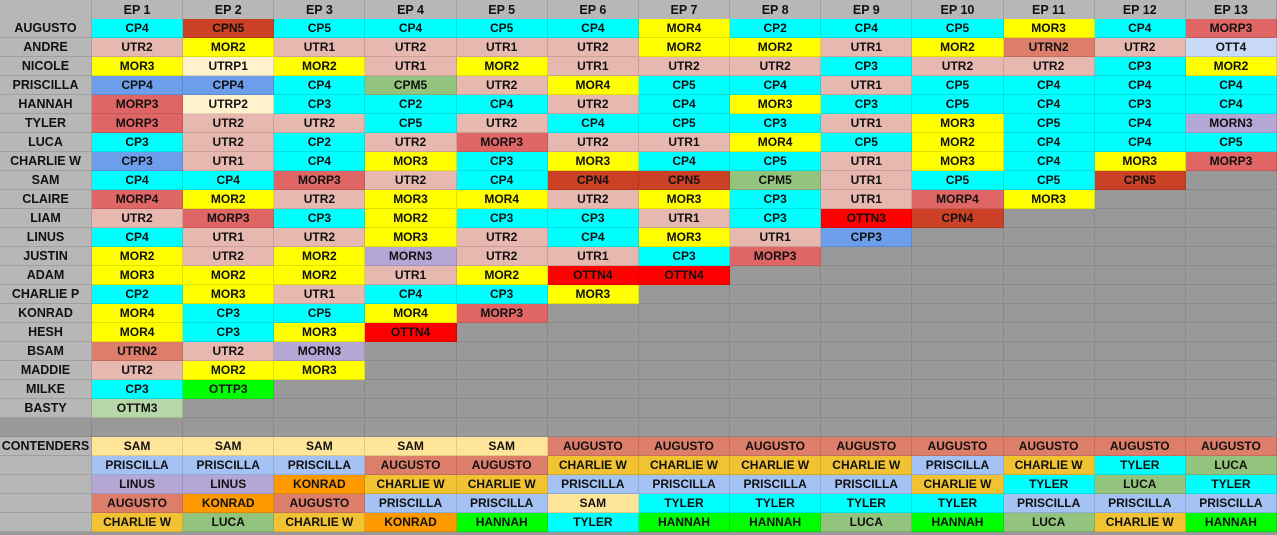 This screenshot has height=535, width=1277. What do you see at coordinates (593, 85) in the screenshot?
I see `grid-cell: MOR4` at bounding box center [593, 85].